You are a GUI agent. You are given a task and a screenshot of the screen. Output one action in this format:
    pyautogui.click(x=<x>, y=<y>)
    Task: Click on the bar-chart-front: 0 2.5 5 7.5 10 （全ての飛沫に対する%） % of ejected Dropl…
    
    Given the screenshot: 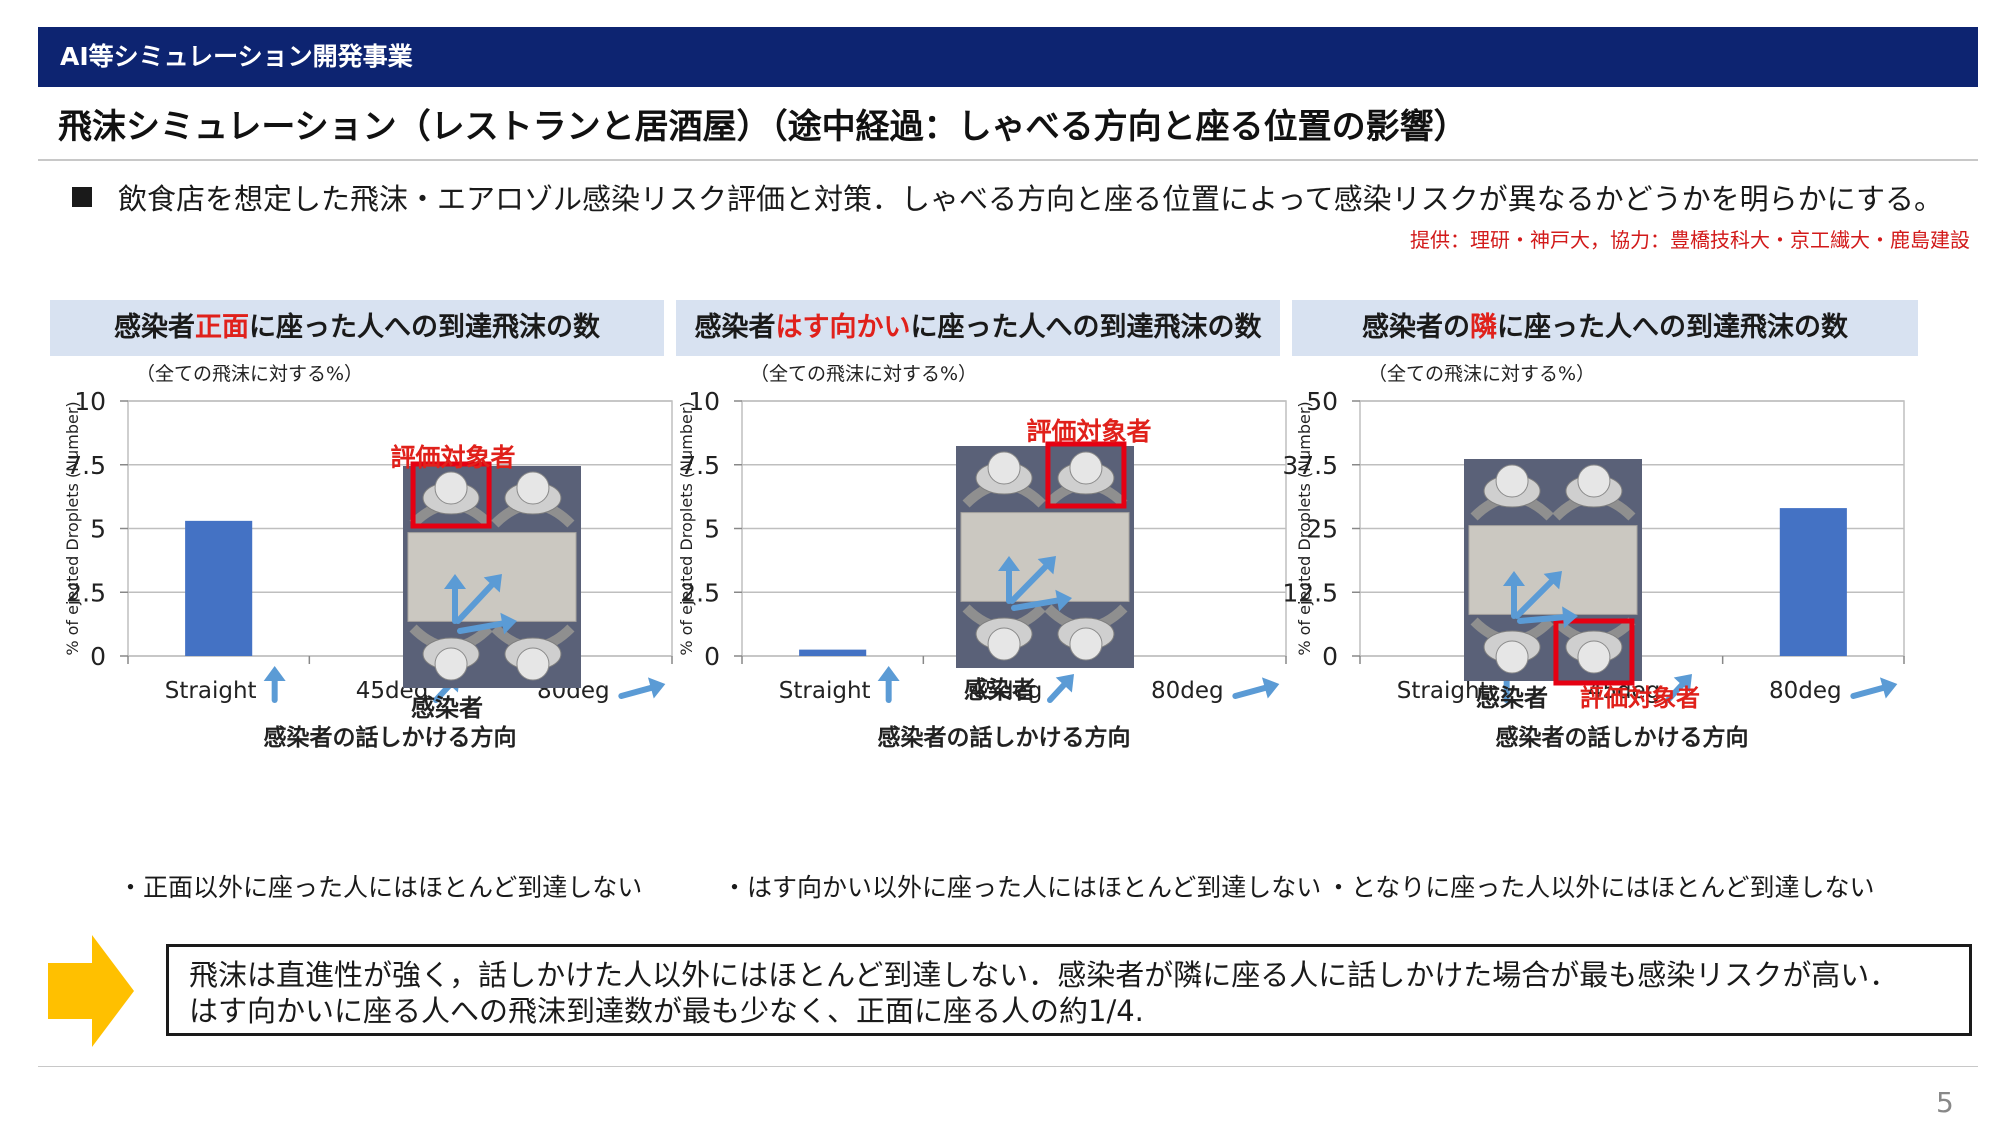 What is the action you would take?
    pyautogui.click(x=368, y=557)
    